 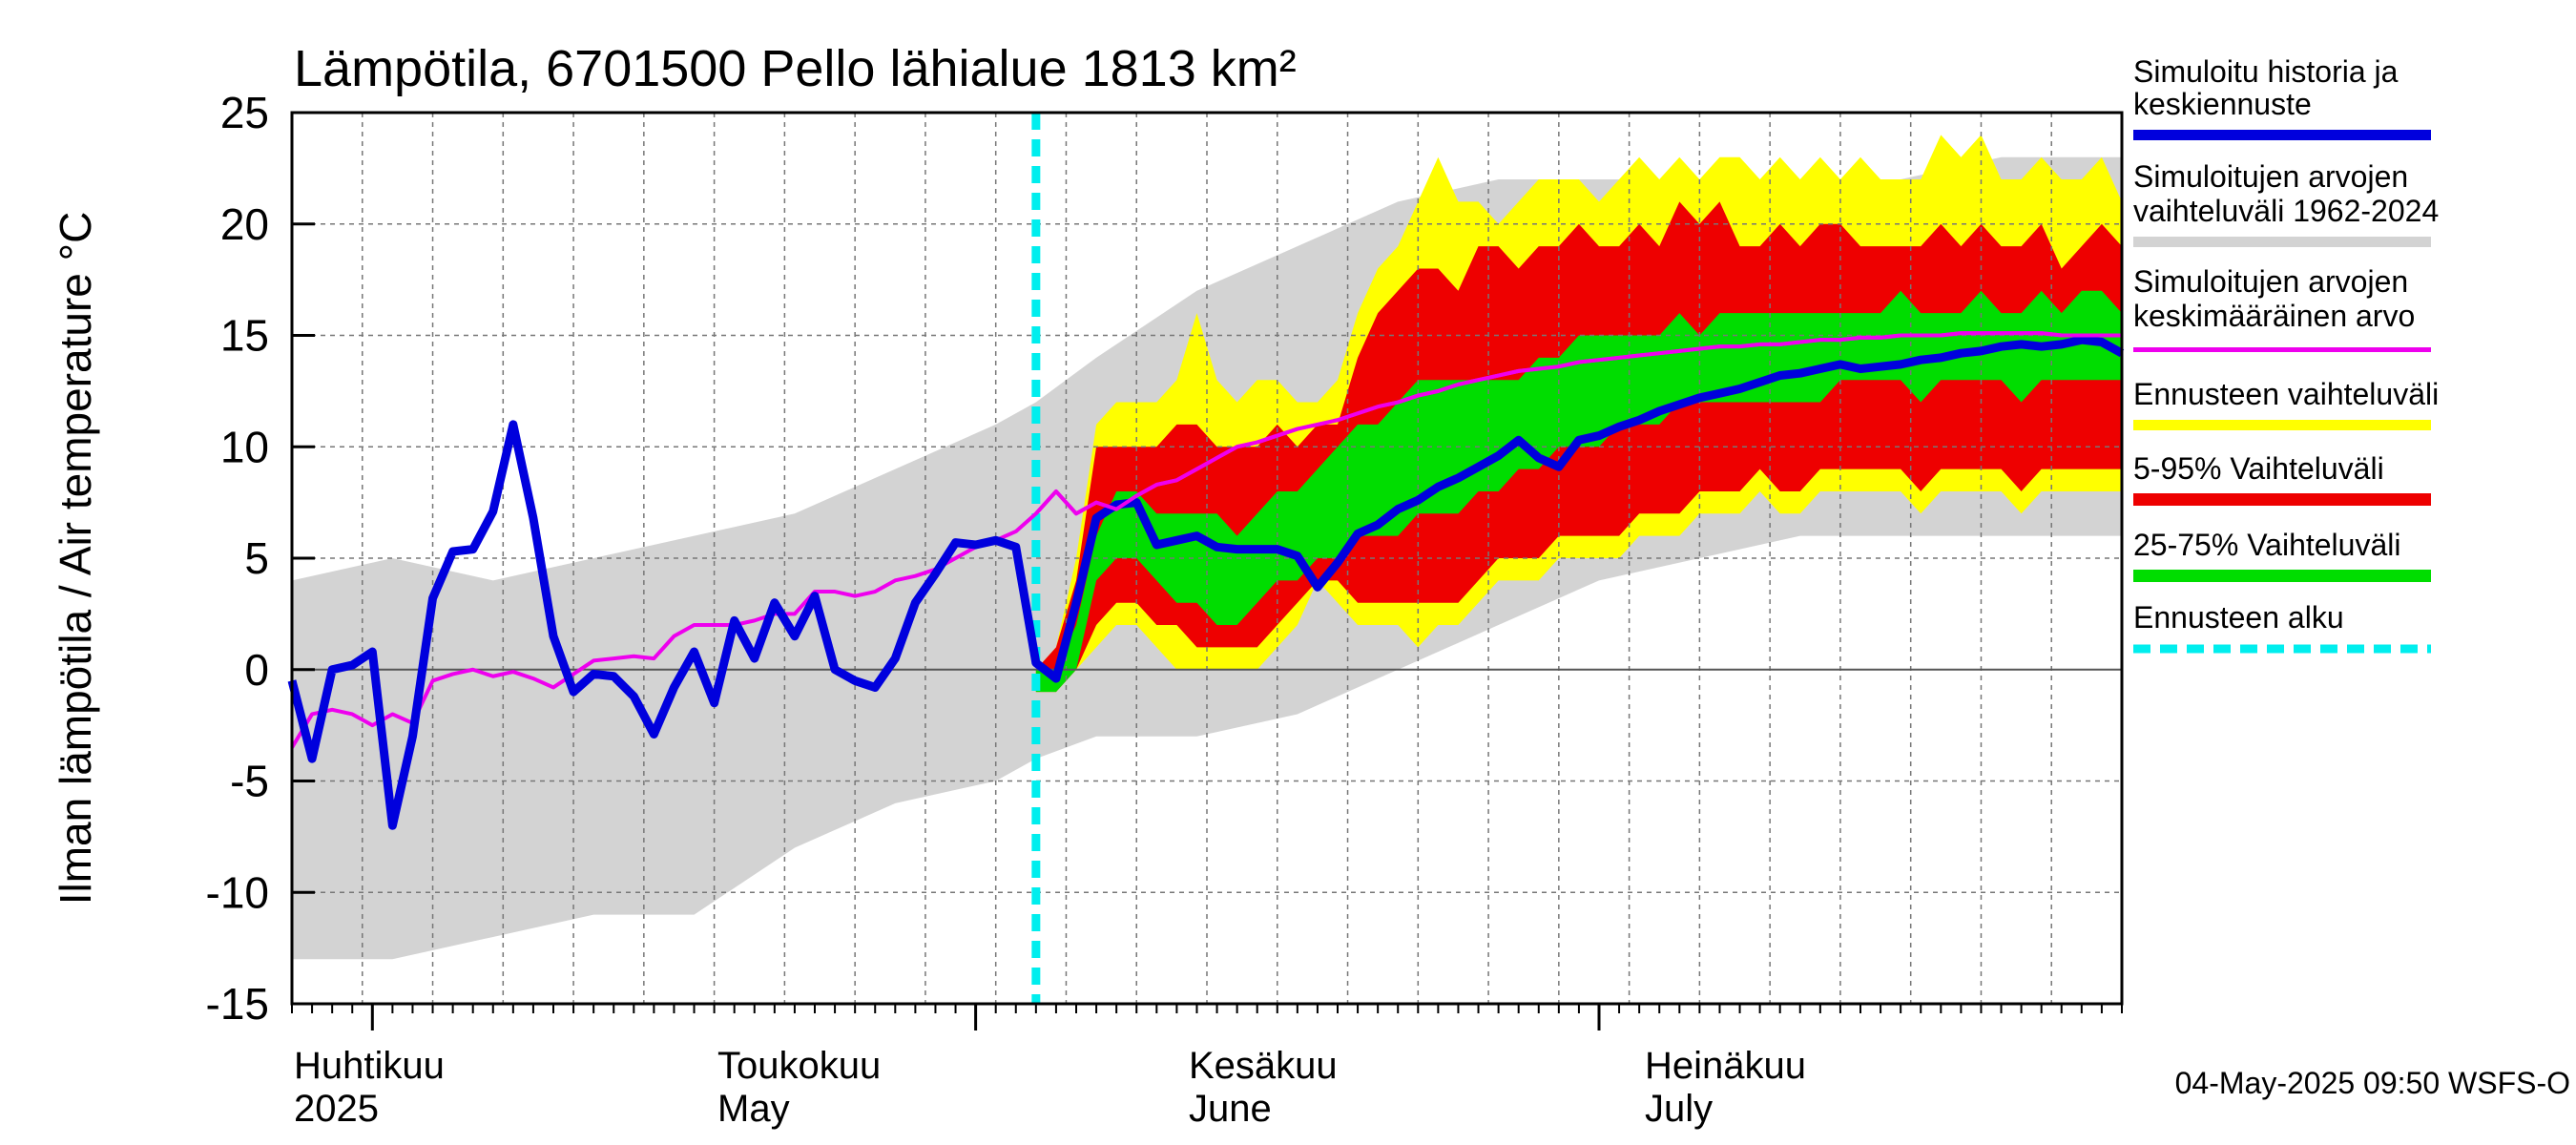 What do you see at coordinates (244, 113) in the screenshot?
I see `y-tick-label: 25` at bounding box center [244, 113].